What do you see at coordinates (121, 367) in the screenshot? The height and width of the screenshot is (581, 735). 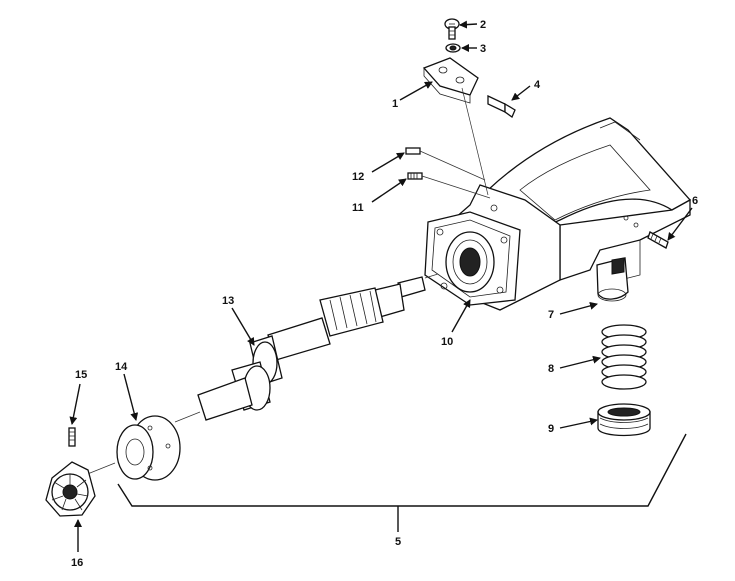 I see `callout-14: 14` at bounding box center [121, 367].